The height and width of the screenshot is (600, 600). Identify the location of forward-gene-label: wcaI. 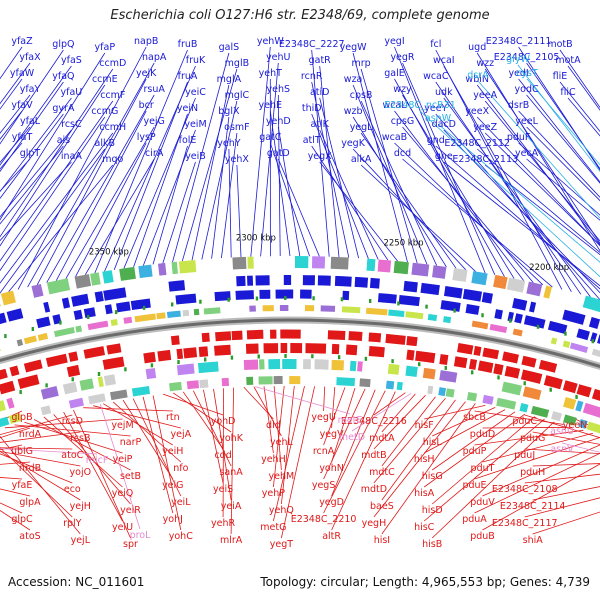
(444, 60).